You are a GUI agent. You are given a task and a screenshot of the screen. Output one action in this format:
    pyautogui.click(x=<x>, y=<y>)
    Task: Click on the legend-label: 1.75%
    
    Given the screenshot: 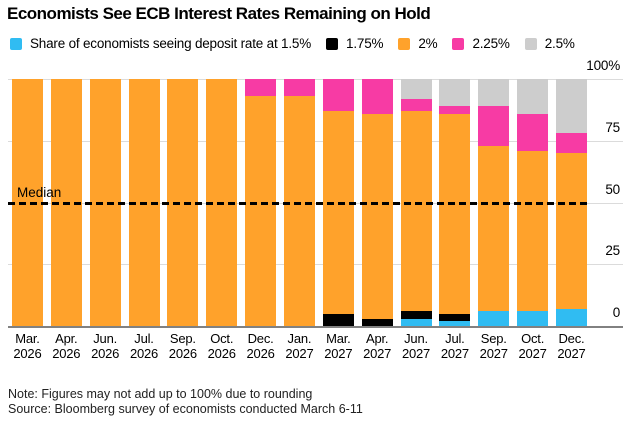 What is the action you would take?
    pyautogui.click(x=365, y=43)
    